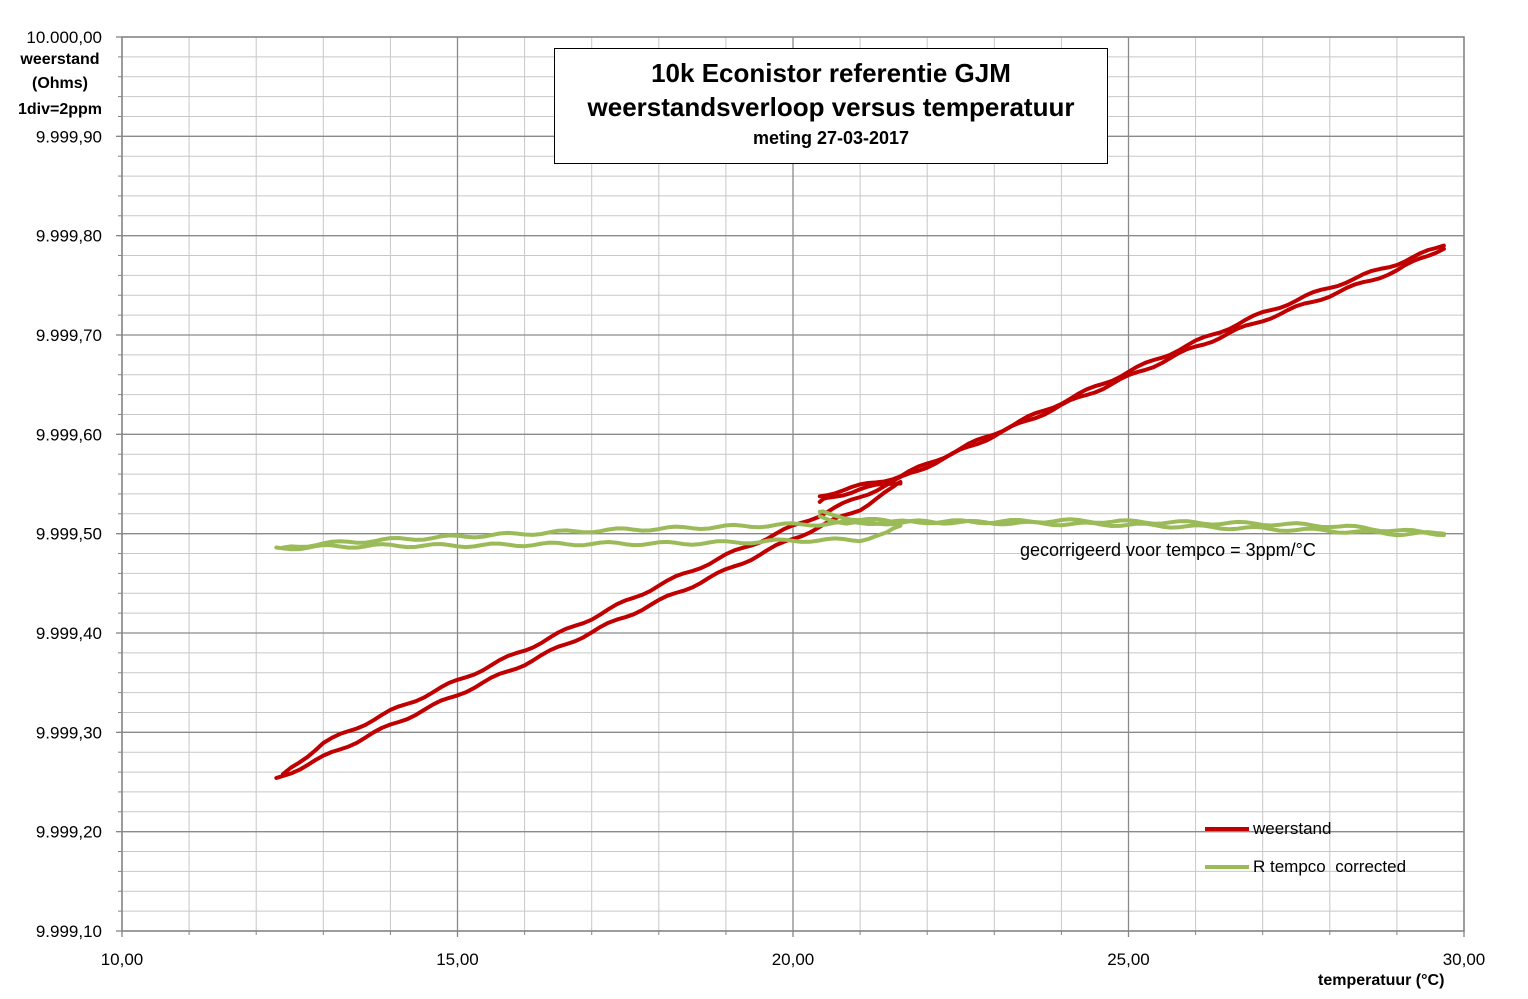  I want to click on legend-label-r-tempco-corrected: R tempco corrected, so click(1330, 866).